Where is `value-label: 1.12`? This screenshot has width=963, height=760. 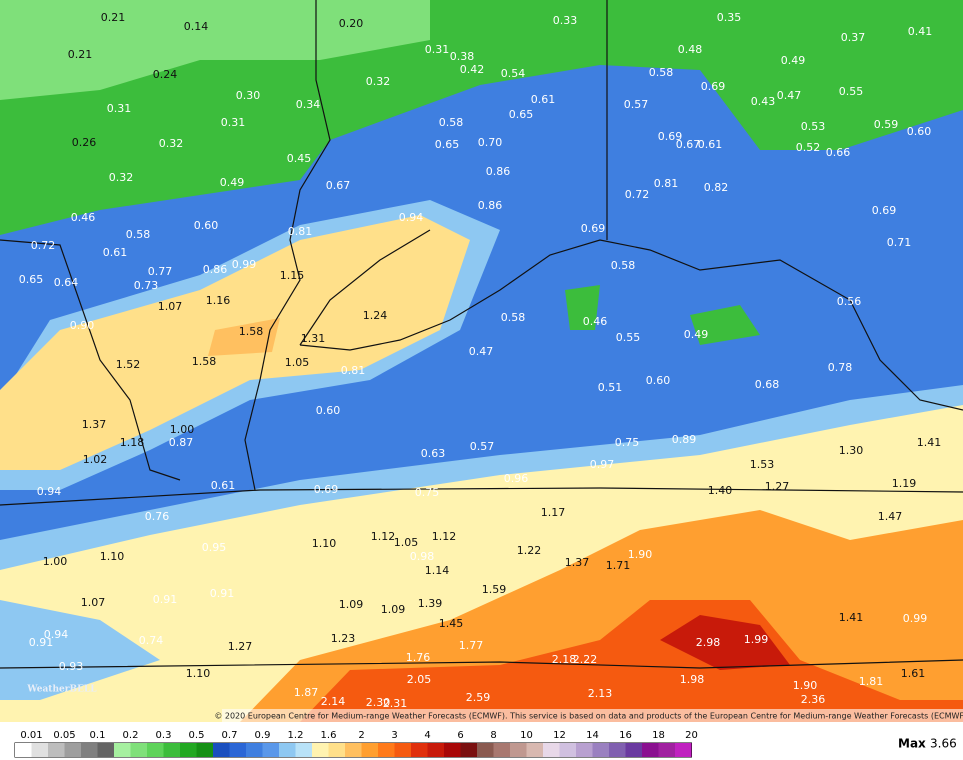
value-label: 1.12 is located at coordinates (444, 536).